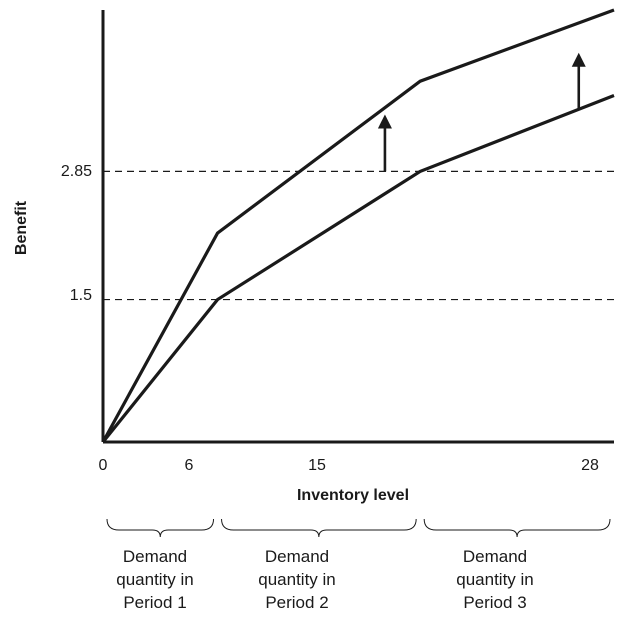 The height and width of the screenshot is (620, 619). I want to click on period-2-brace, so click(319, 528).